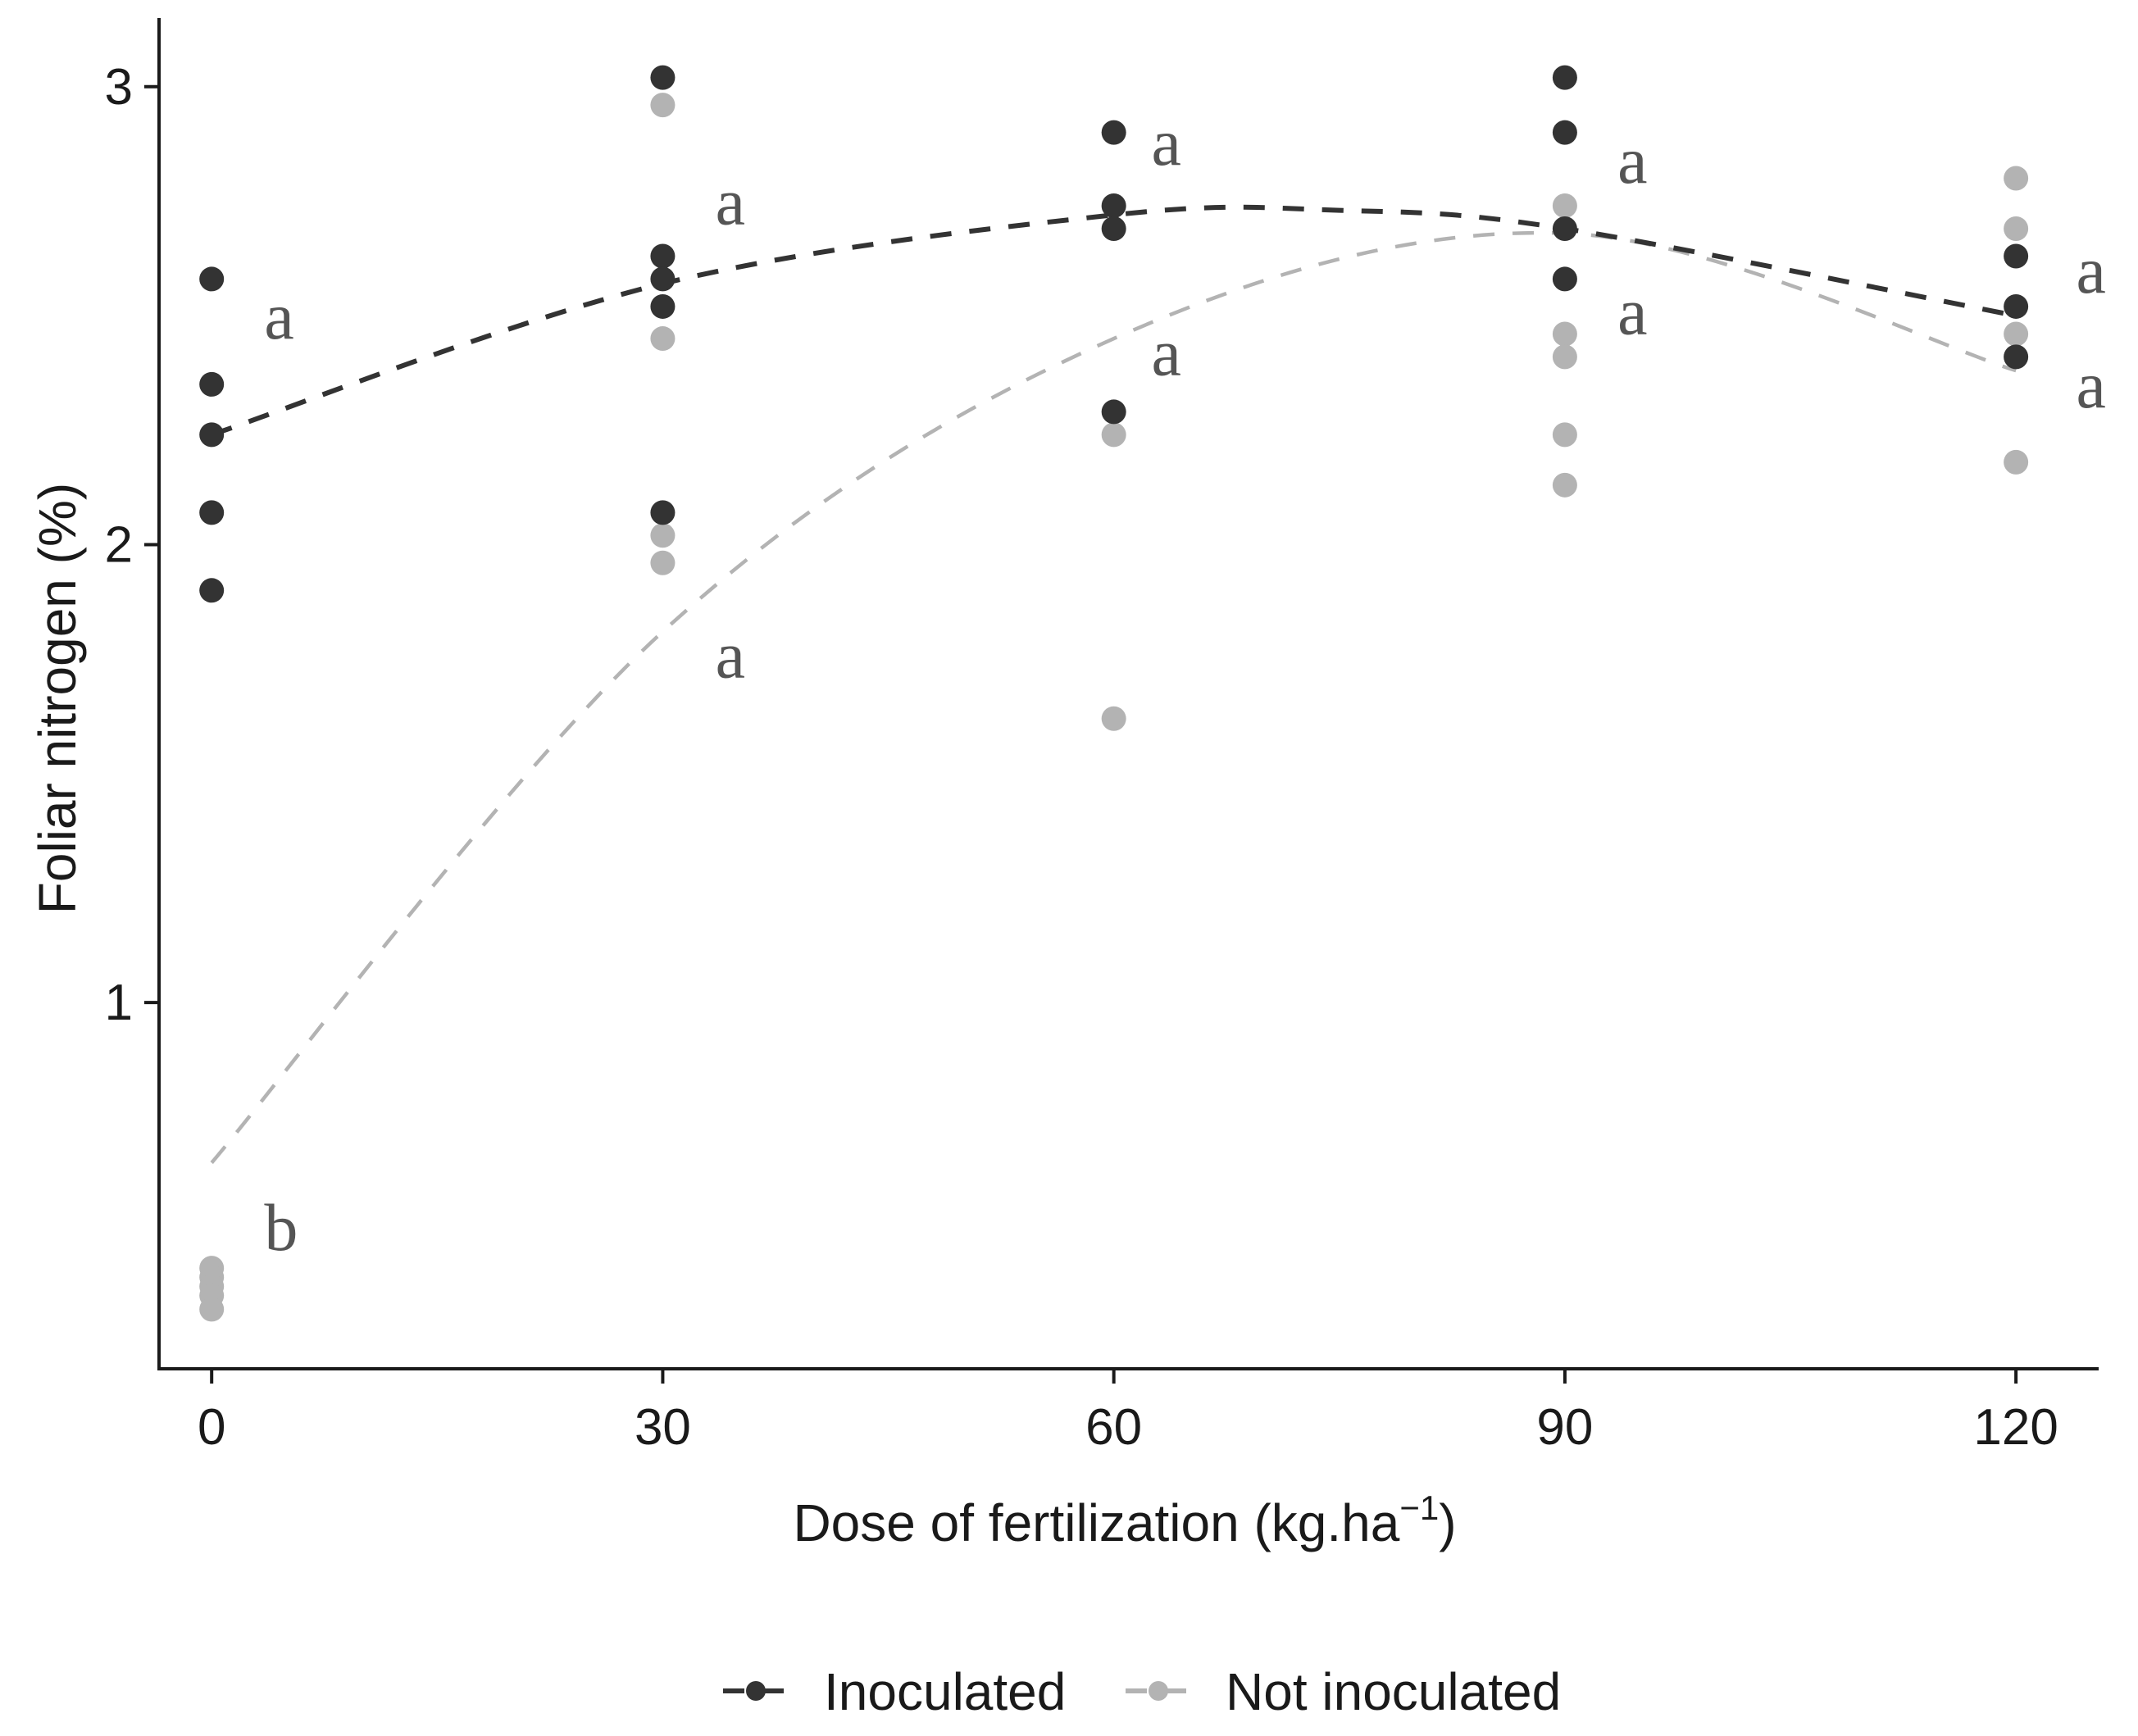 This screenshot has height=1736, width=2138. I want to click on significance-letter: b, so click(281, 1227).